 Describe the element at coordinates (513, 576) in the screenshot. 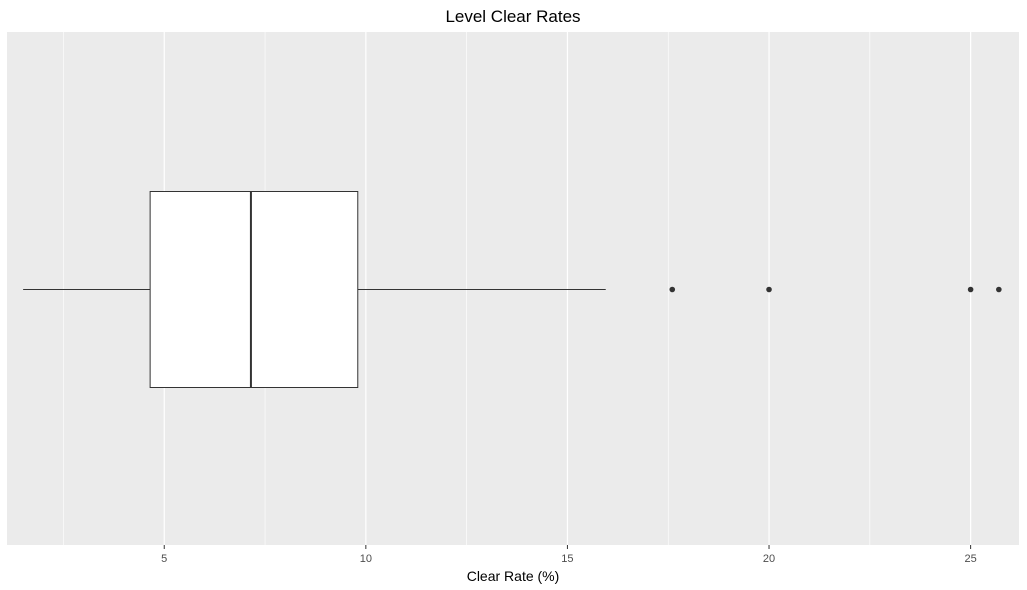

I see `x-axis-label: Clear Rate (%)` at that location.